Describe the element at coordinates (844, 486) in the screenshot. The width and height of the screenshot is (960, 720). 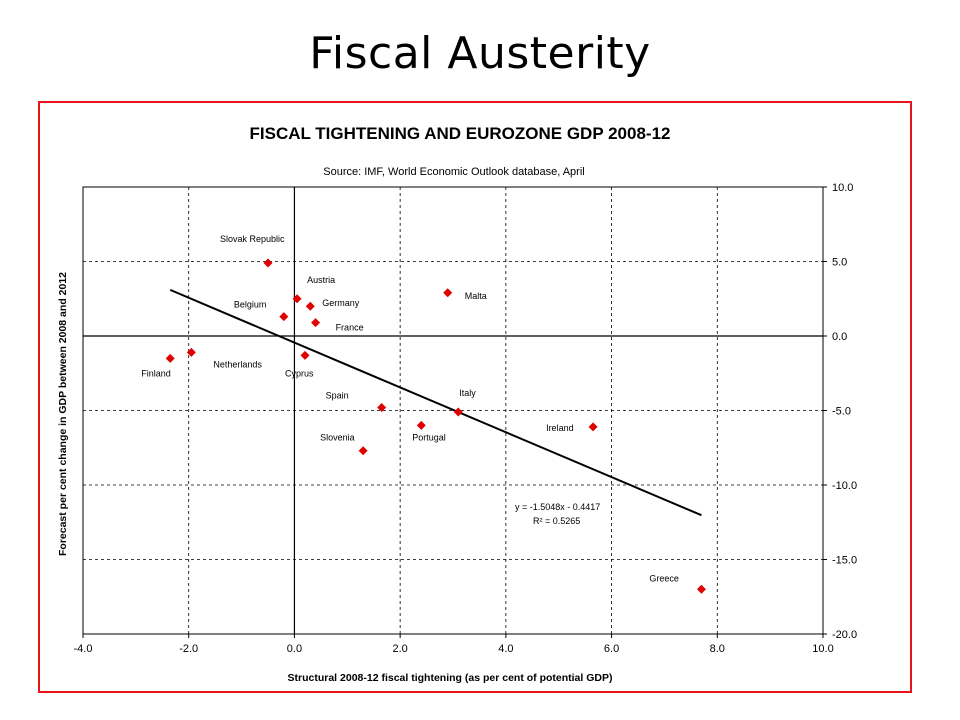
I see `y-tick-label: -10.0` at that location.